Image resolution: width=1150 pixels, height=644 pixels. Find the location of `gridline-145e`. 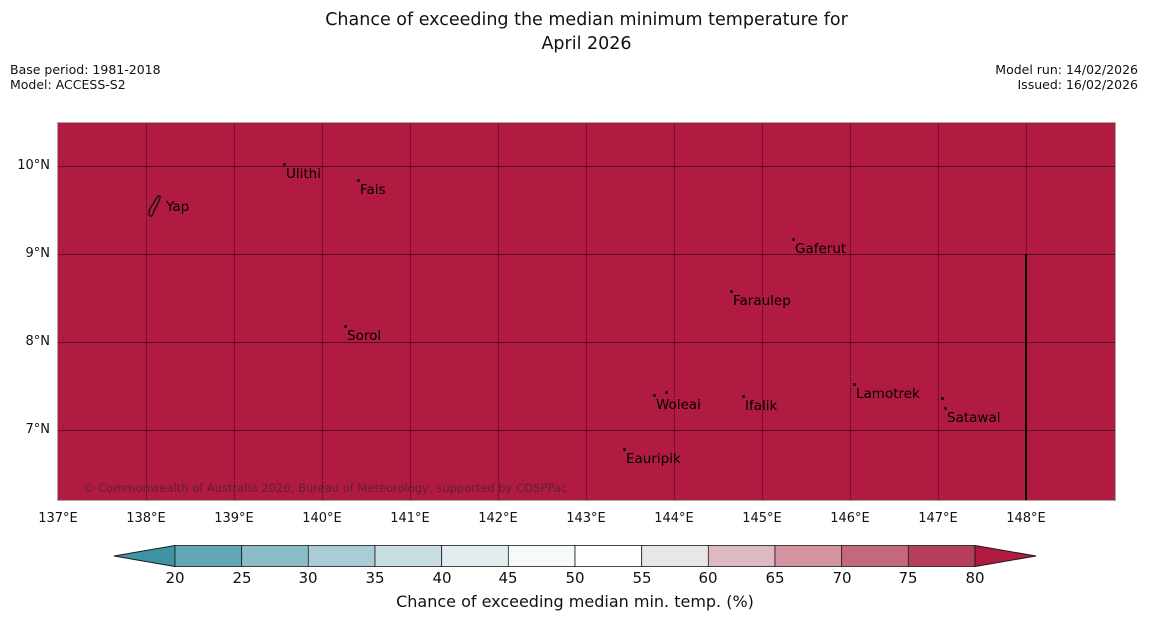

gridline-145e is located at coordinates (762, 311).